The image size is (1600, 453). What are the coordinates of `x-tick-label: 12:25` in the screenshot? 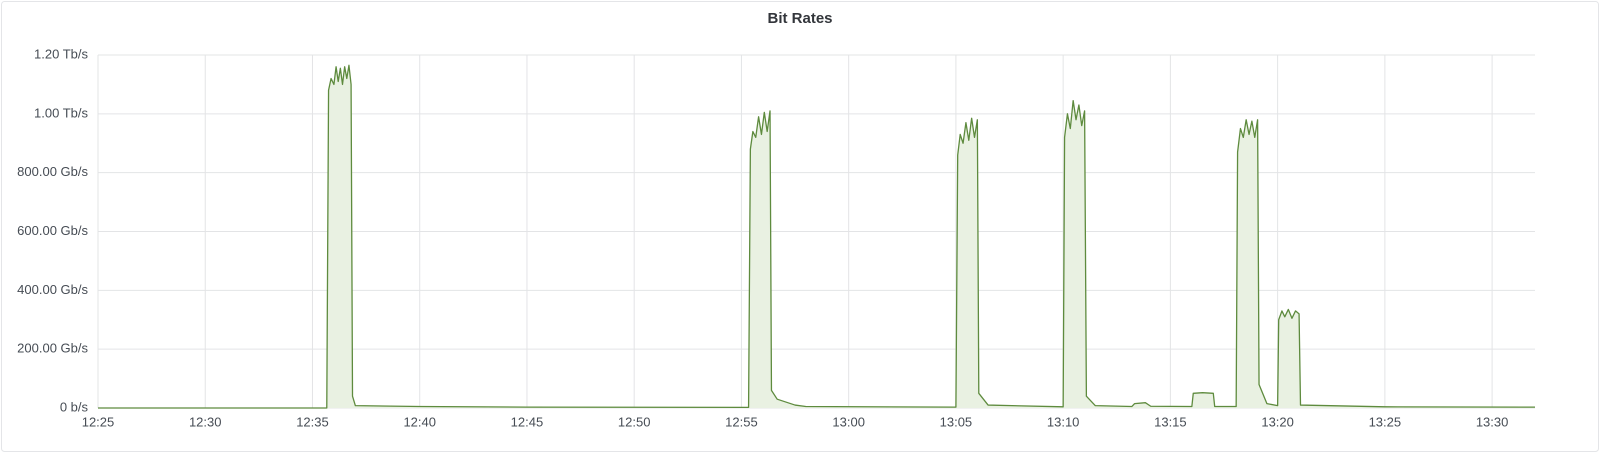 It's located at (98, 421).